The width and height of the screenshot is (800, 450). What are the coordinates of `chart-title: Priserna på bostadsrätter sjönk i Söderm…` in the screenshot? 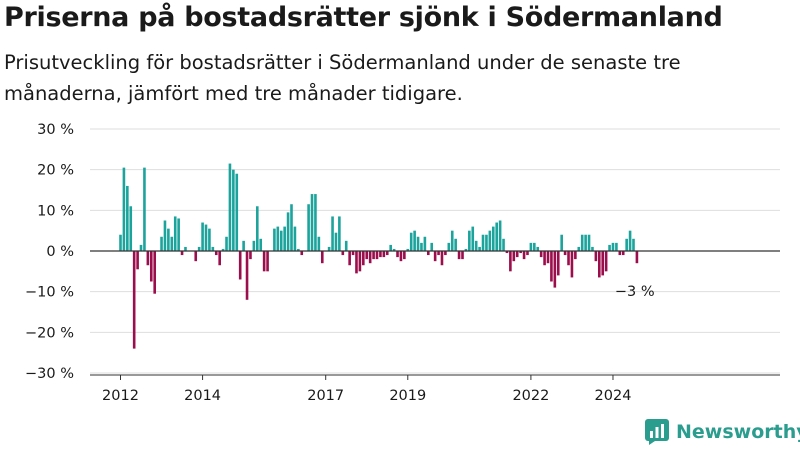 It's located at (363, 17).